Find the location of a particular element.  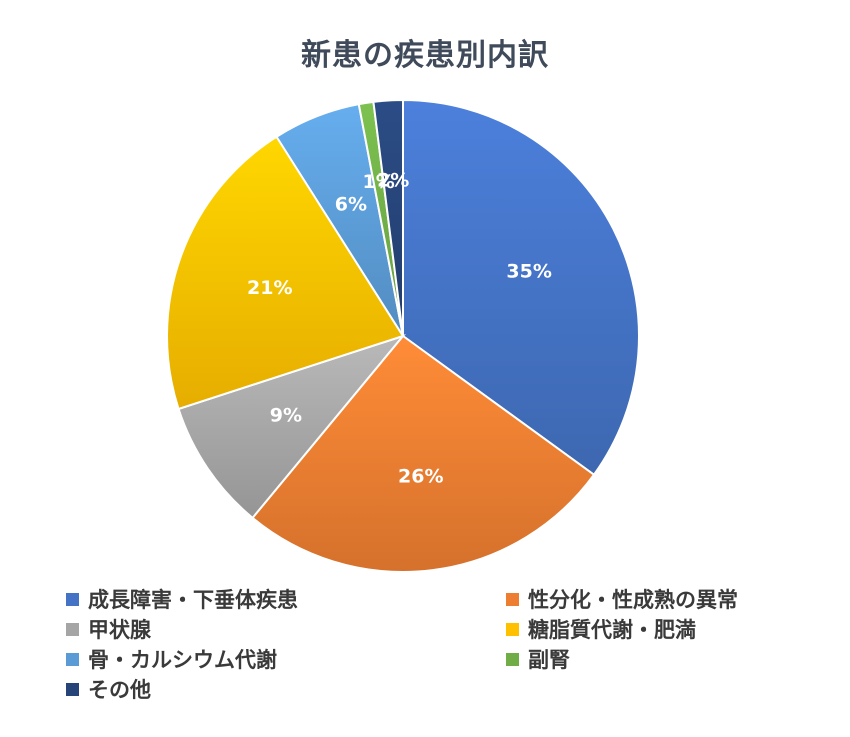

legend-label: 甲状腺 is located at coordinates (119, 630).